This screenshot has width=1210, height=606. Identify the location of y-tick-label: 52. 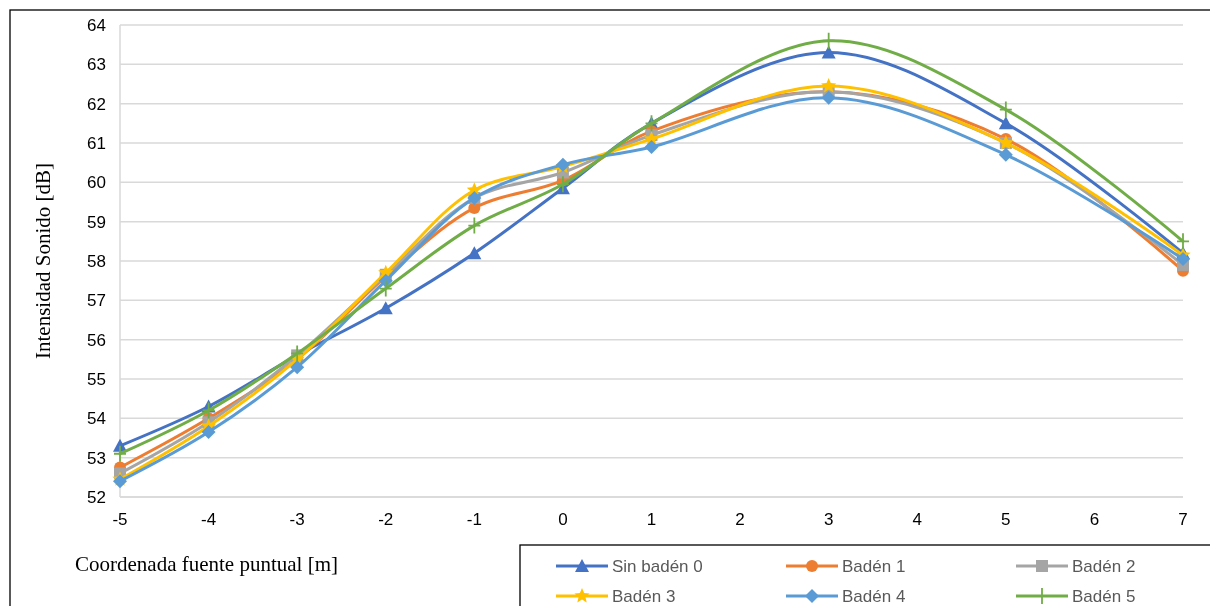
(96, 497).